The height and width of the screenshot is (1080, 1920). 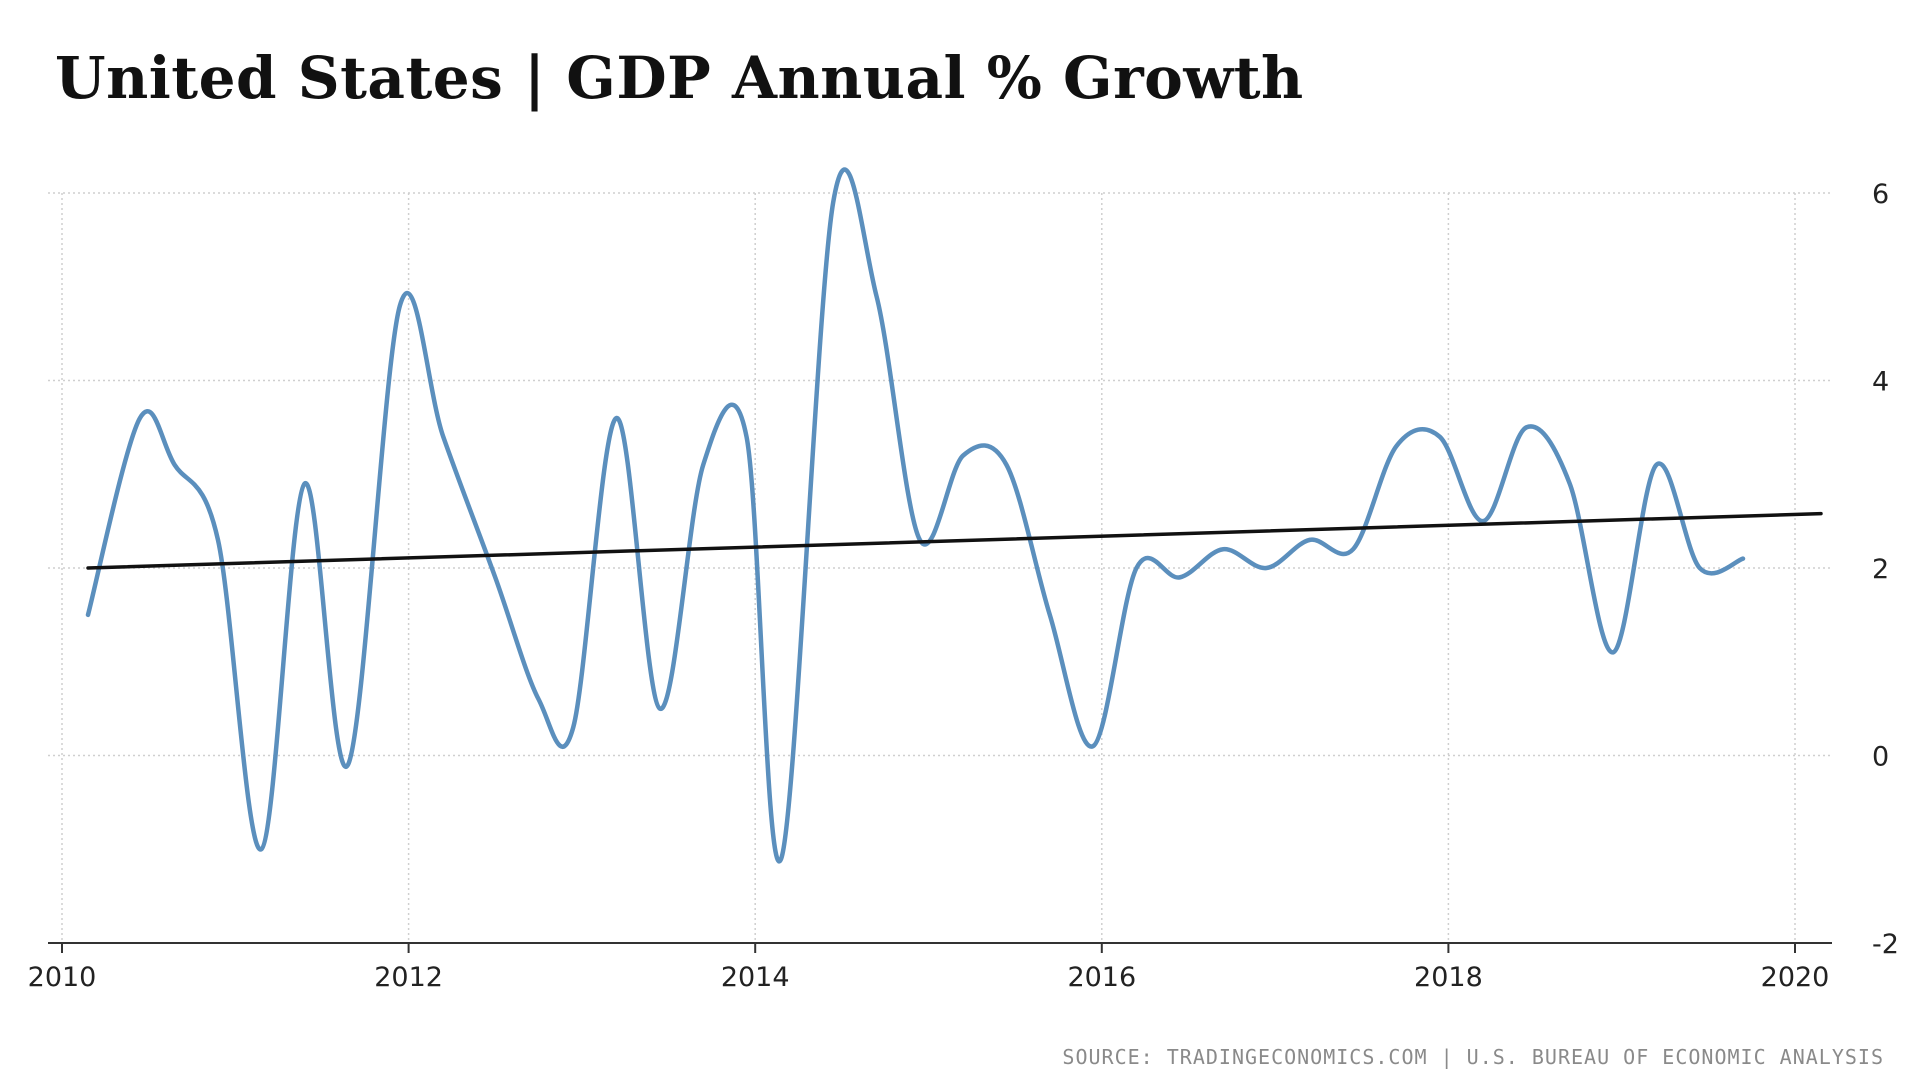 What do you see at coordinates (1448, 977) in the screenshot?
I see `x-tick-label: 2018` at bounding box center [1448, 977].